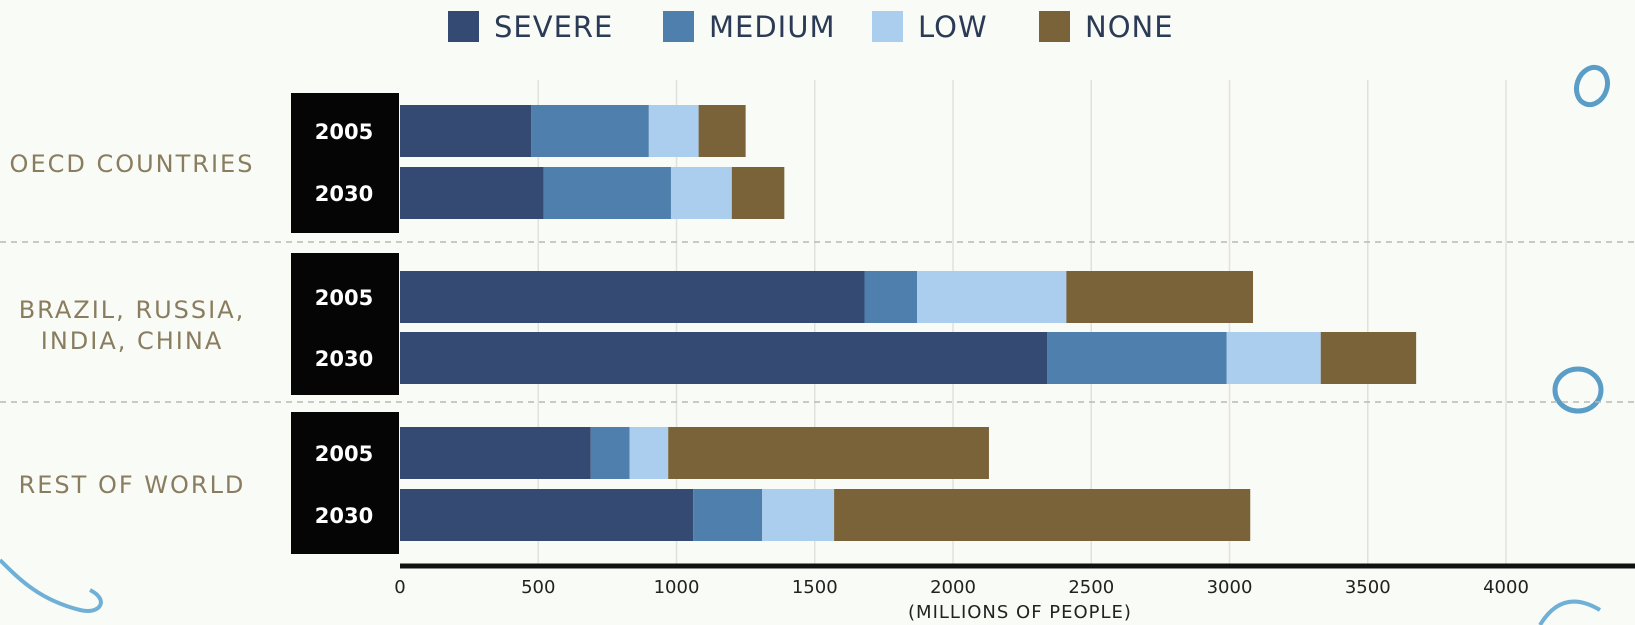 The height and width of the screenshot is (625, 1635). Describe the element at coordinates (399, 587) in the screenshot. I see `tick-label-0: 0` at that location.